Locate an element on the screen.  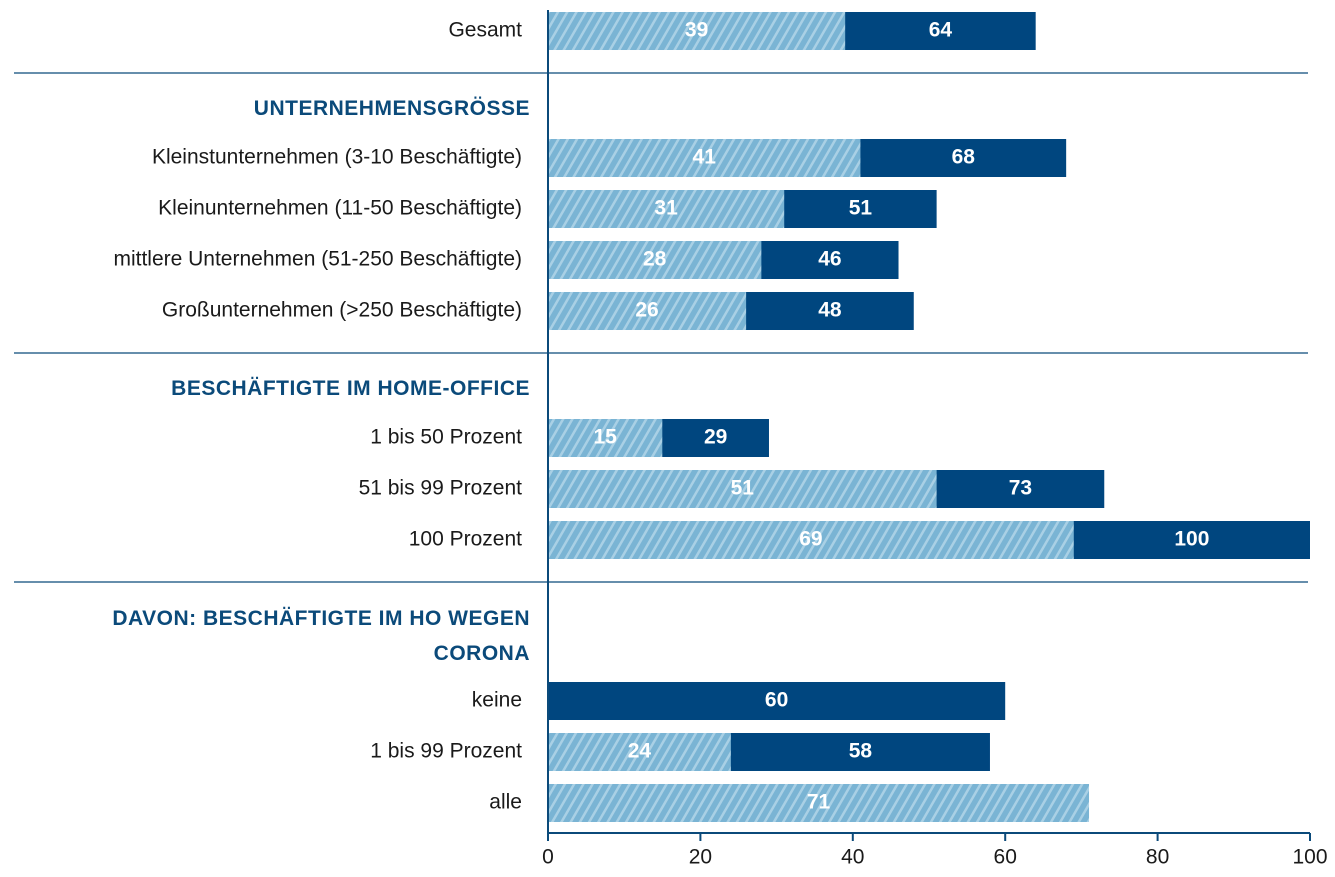
category-label: Gesamt is located at coordinates (485, 30).